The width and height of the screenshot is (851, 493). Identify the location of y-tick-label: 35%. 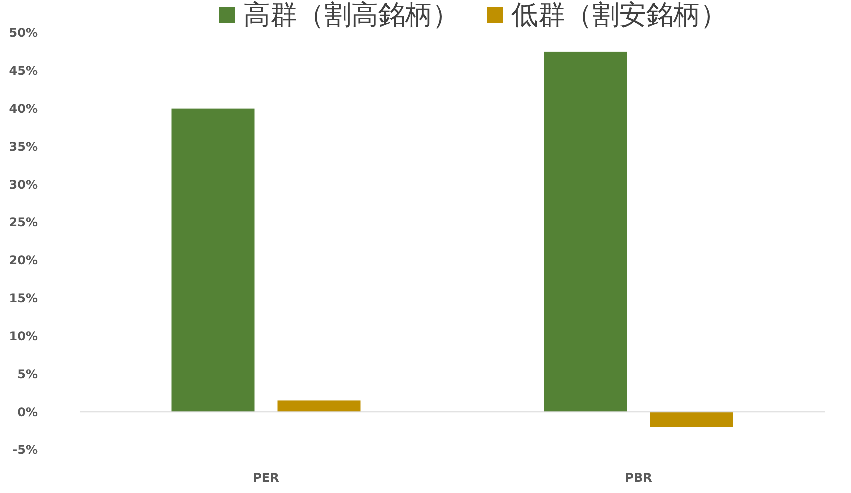
(23, 147).